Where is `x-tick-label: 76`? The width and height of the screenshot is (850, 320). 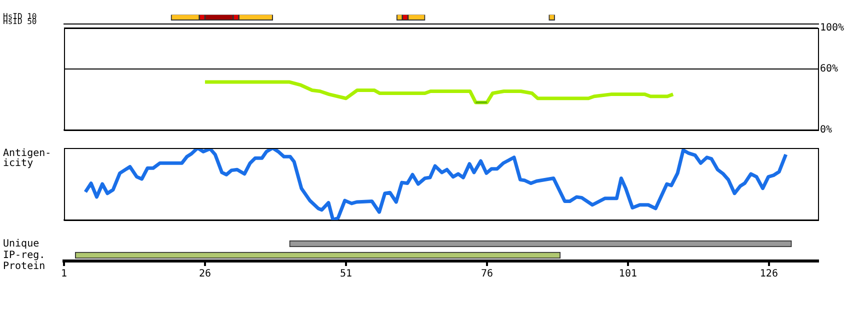 x-tick-label: 76 is located at coordinates (486, 274).